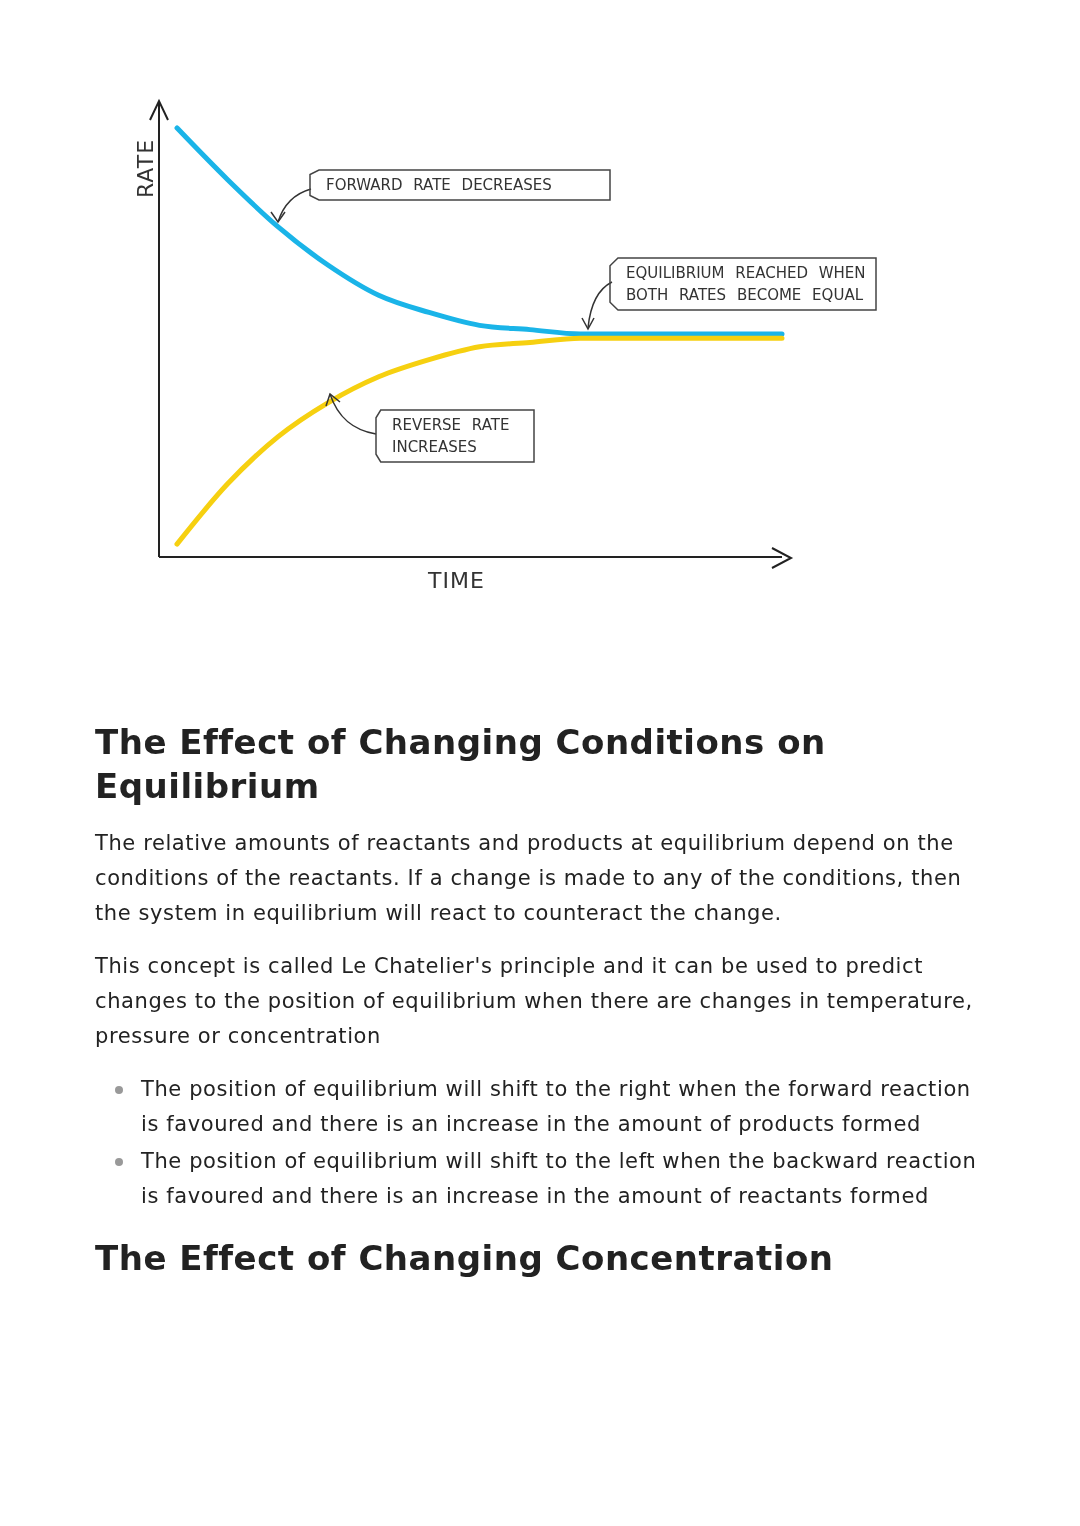  I want to click on text: The position of equilibrium will shift to the right when the forward reaction is favoured and there is an increase in the amount of products formed, so click(556, 1107).